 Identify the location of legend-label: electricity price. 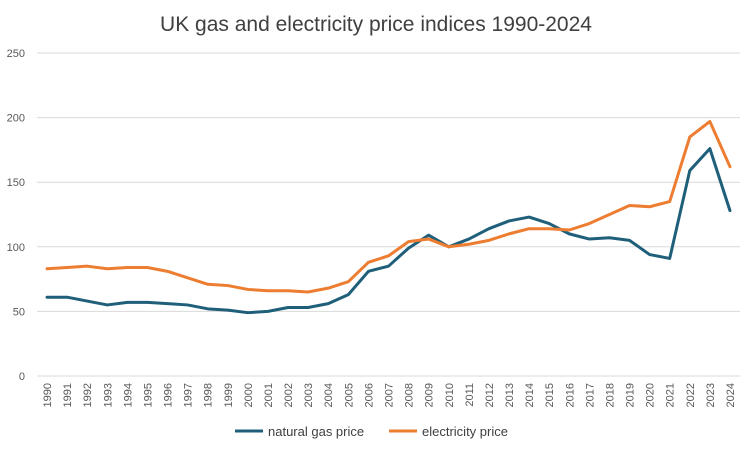
(465, 431).